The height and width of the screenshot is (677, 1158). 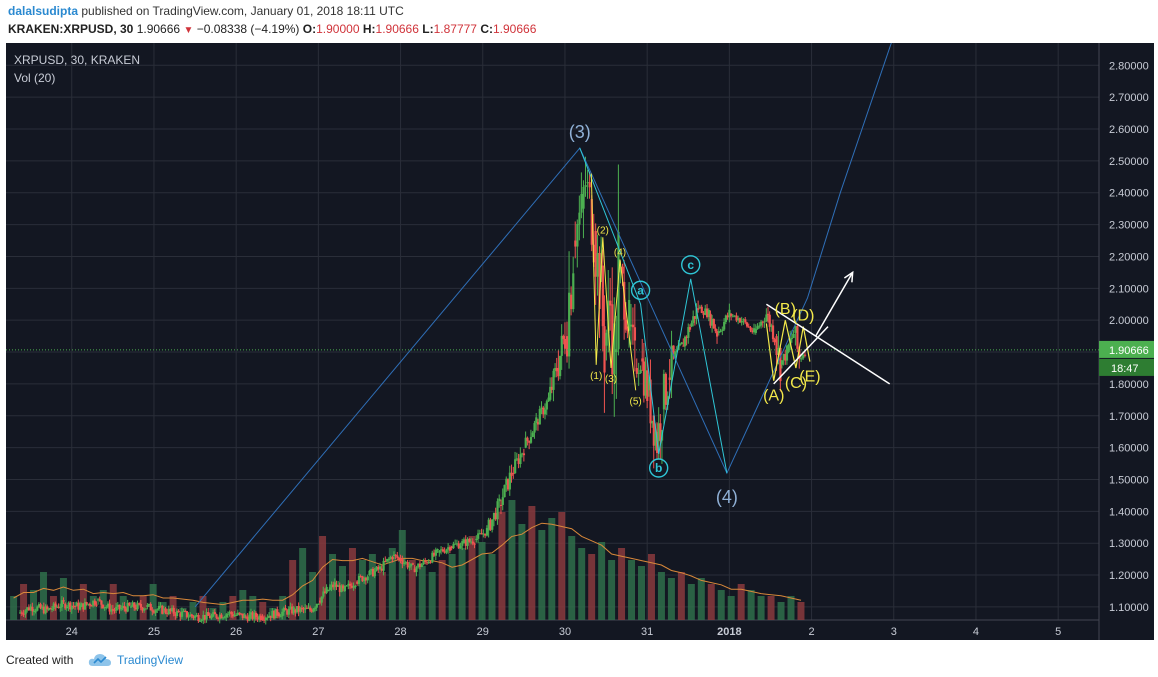 I want to click on lower-trendline, so click(x=801, y=355).